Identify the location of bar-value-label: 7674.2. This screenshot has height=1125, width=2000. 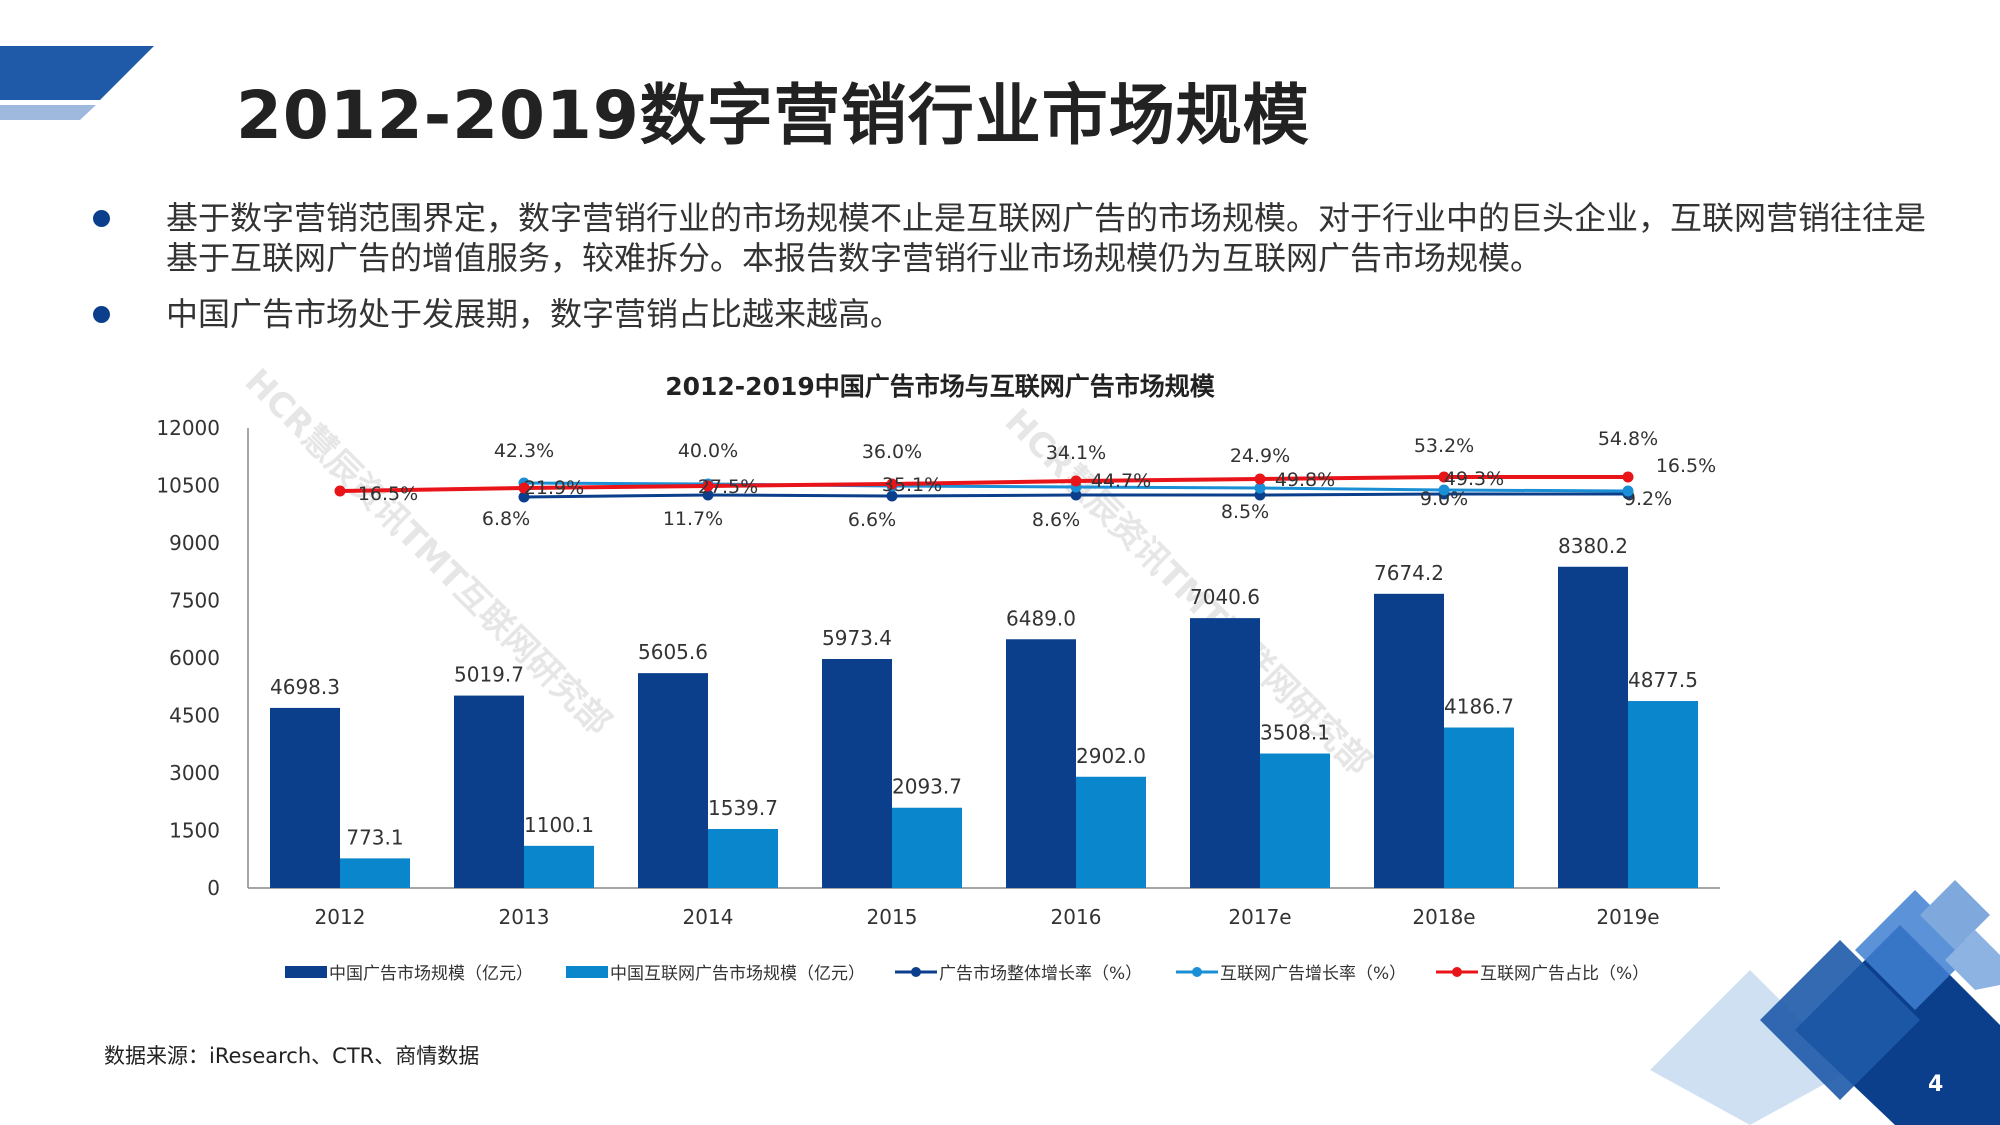
(1409, 573).